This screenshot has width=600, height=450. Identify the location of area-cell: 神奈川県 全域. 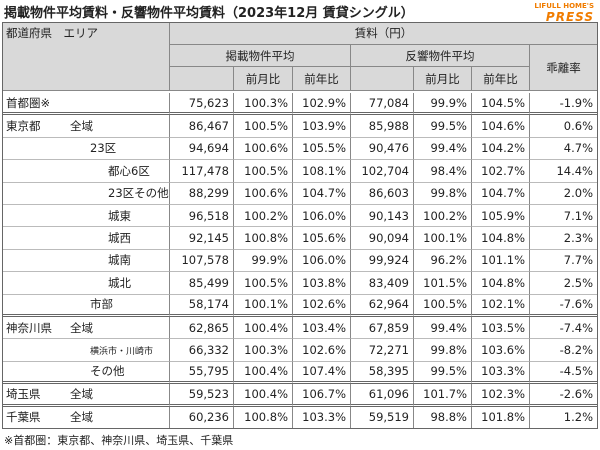
(86, 328).